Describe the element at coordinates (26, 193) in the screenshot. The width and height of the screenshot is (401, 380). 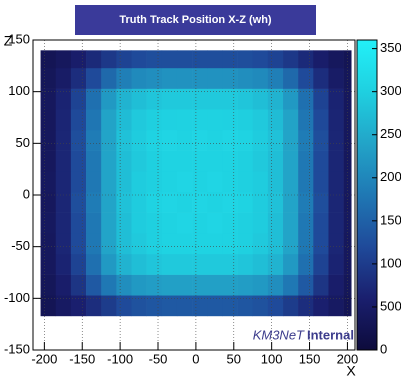
I see `y-tick-label: 0` at that location.